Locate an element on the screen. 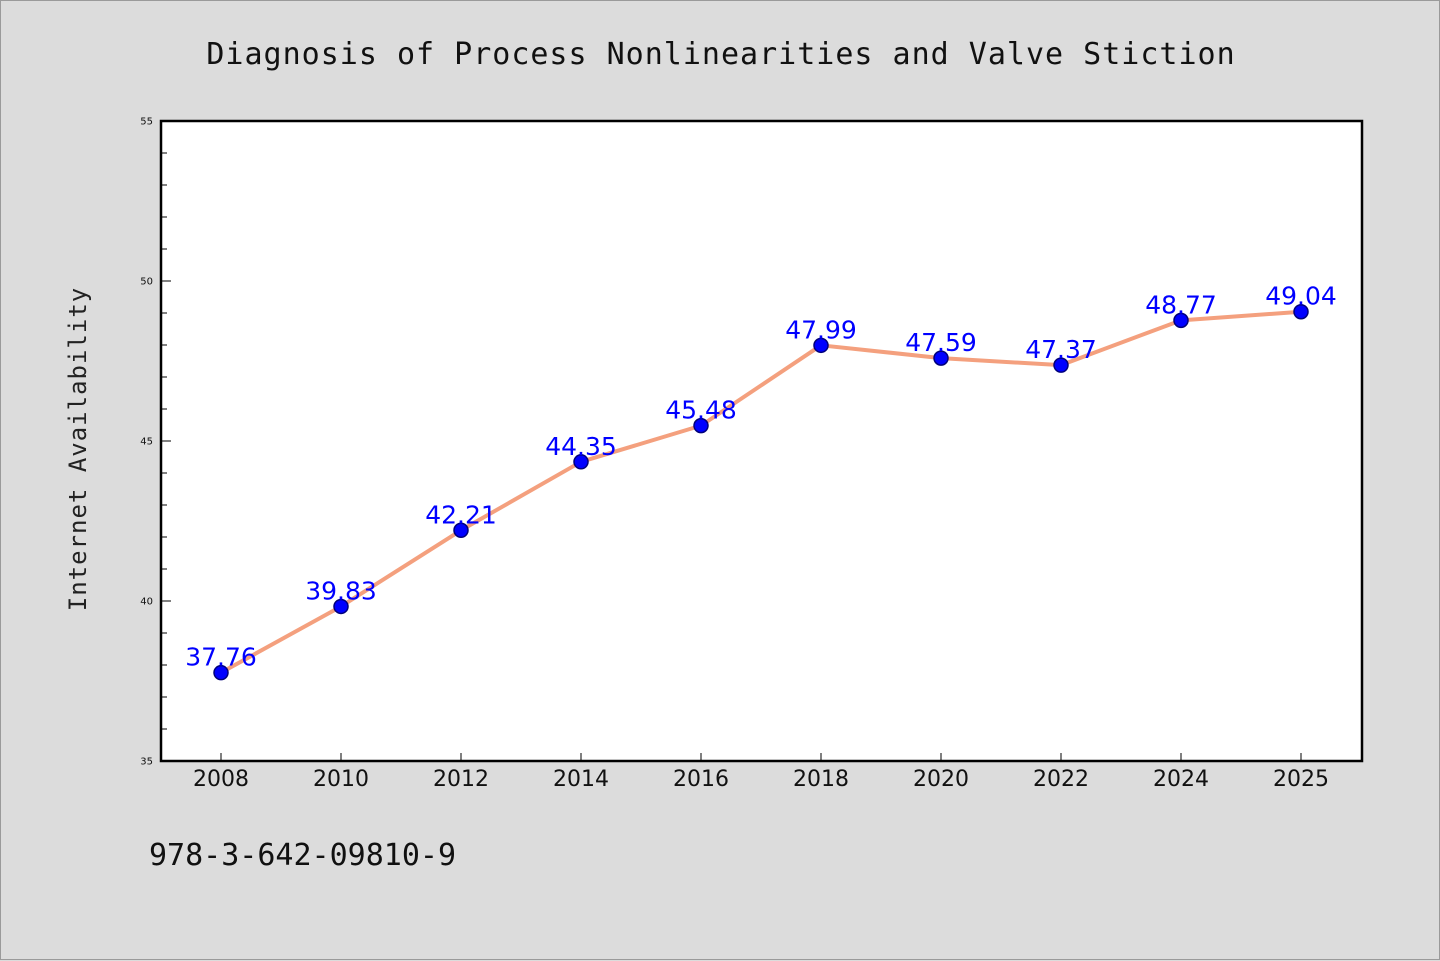 The width and height of the screenshot is (1440, 961). y-axis-label: Internet Availability is located at coordinates (78, 449).